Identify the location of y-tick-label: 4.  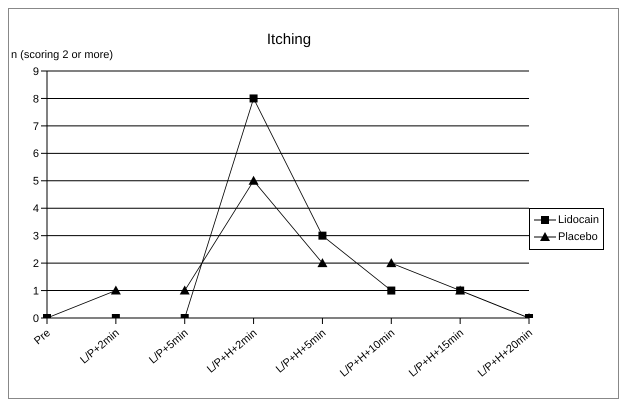
(35, 209).